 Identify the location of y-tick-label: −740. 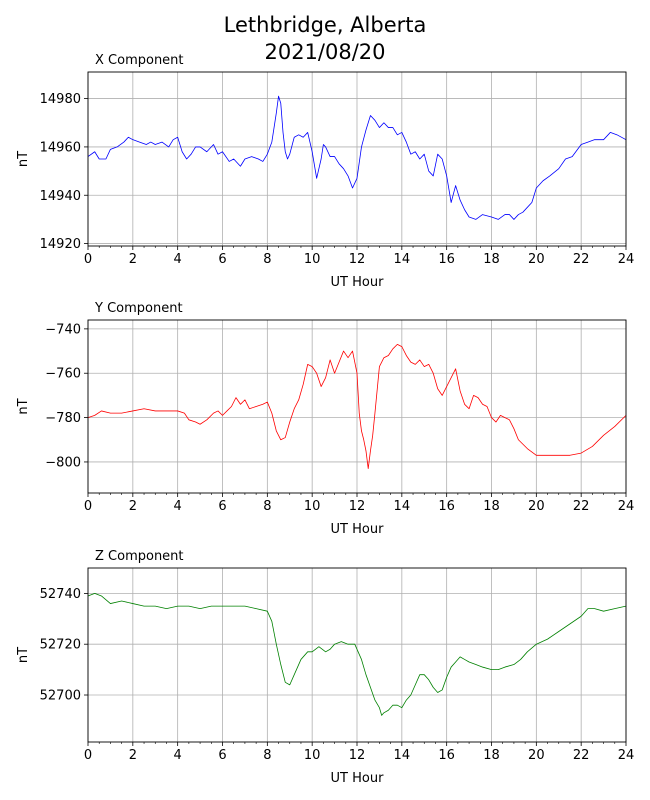
(63, 329).